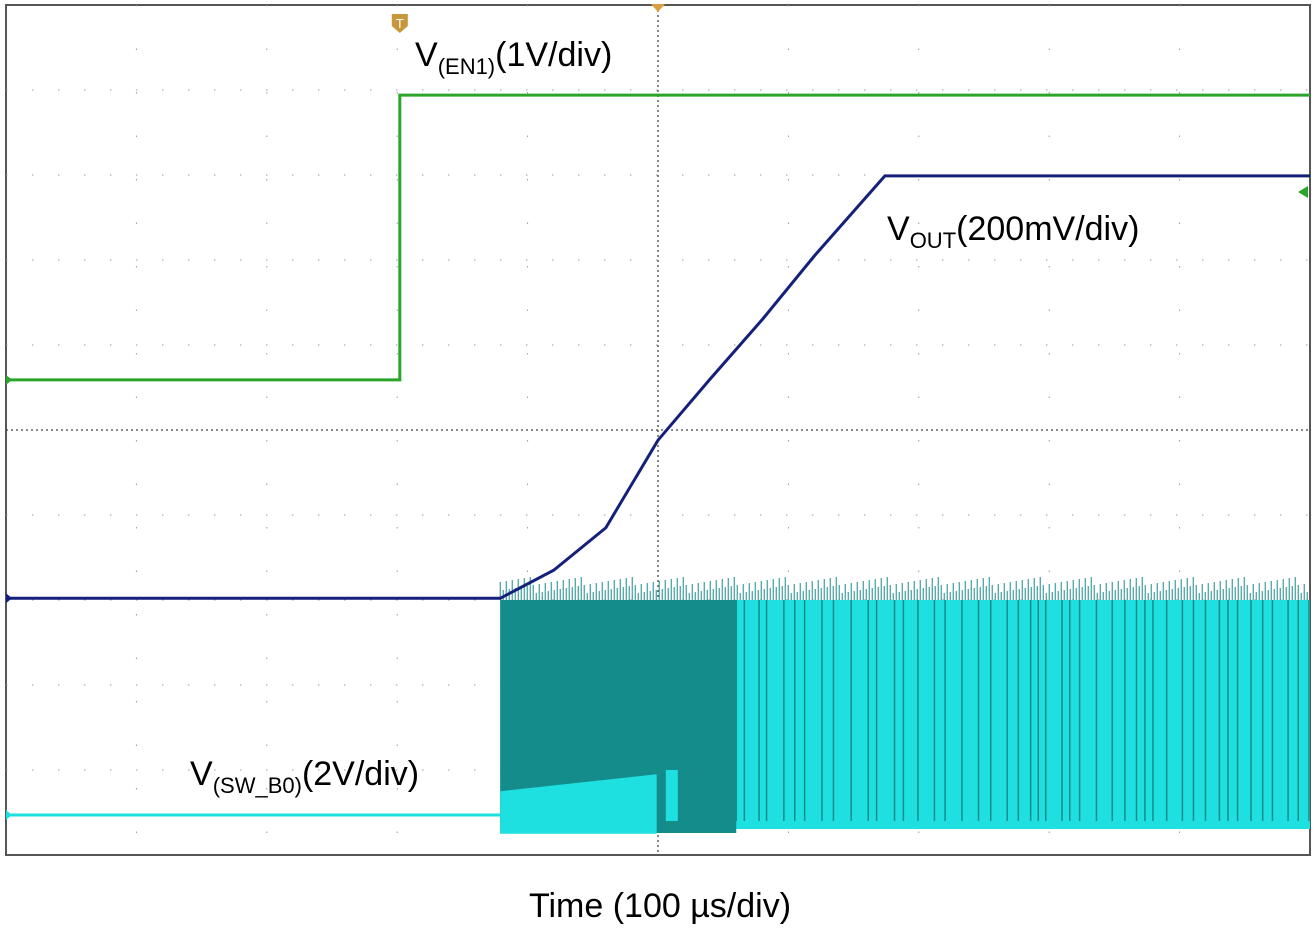  Describe the element at coordinates (1013, 231) in the screenshot. I see `series-label-vout: VOUT(200mV/div)` at that location.